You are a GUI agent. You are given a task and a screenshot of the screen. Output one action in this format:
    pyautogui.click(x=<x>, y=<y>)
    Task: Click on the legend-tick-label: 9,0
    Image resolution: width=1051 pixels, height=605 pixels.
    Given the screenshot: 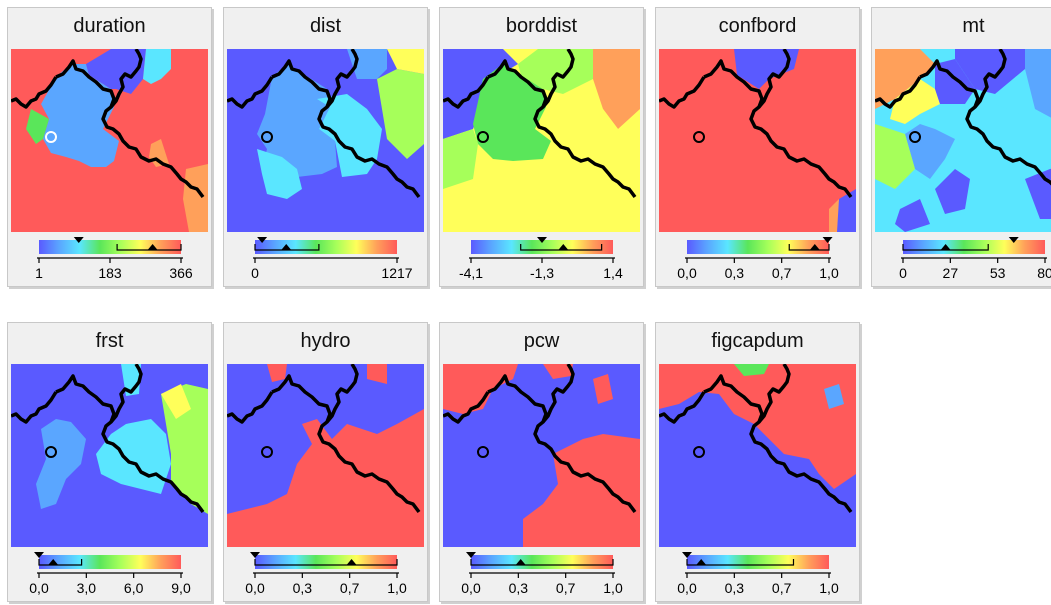 What is the action you would take?
    pyautogui.click(x=181, y=588)
    